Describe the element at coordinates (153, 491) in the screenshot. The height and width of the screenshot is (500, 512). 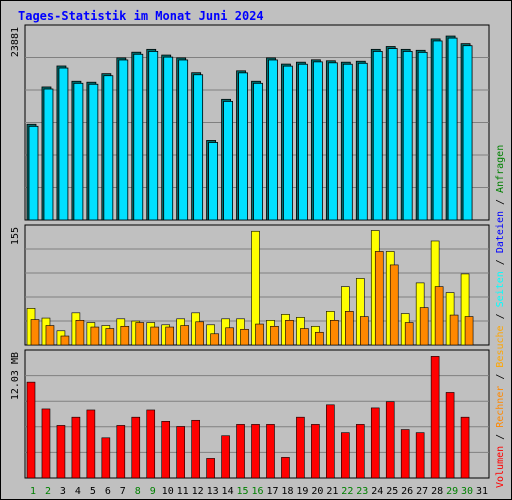
I see `x-tick-label: 9` at that location.